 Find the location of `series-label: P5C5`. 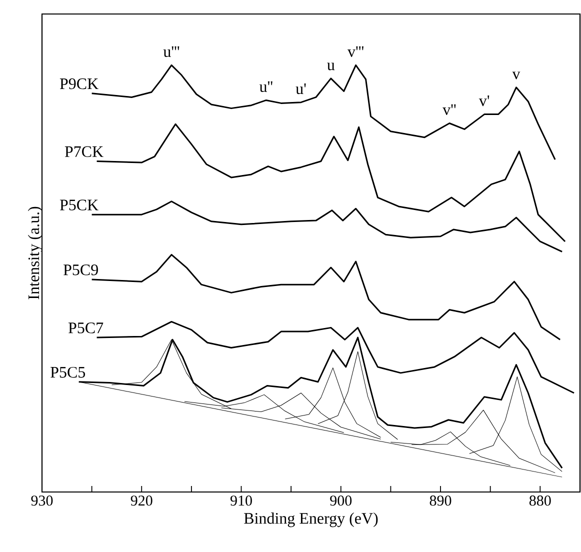

series-label: P5C5 is located at coordinates (68, 372).